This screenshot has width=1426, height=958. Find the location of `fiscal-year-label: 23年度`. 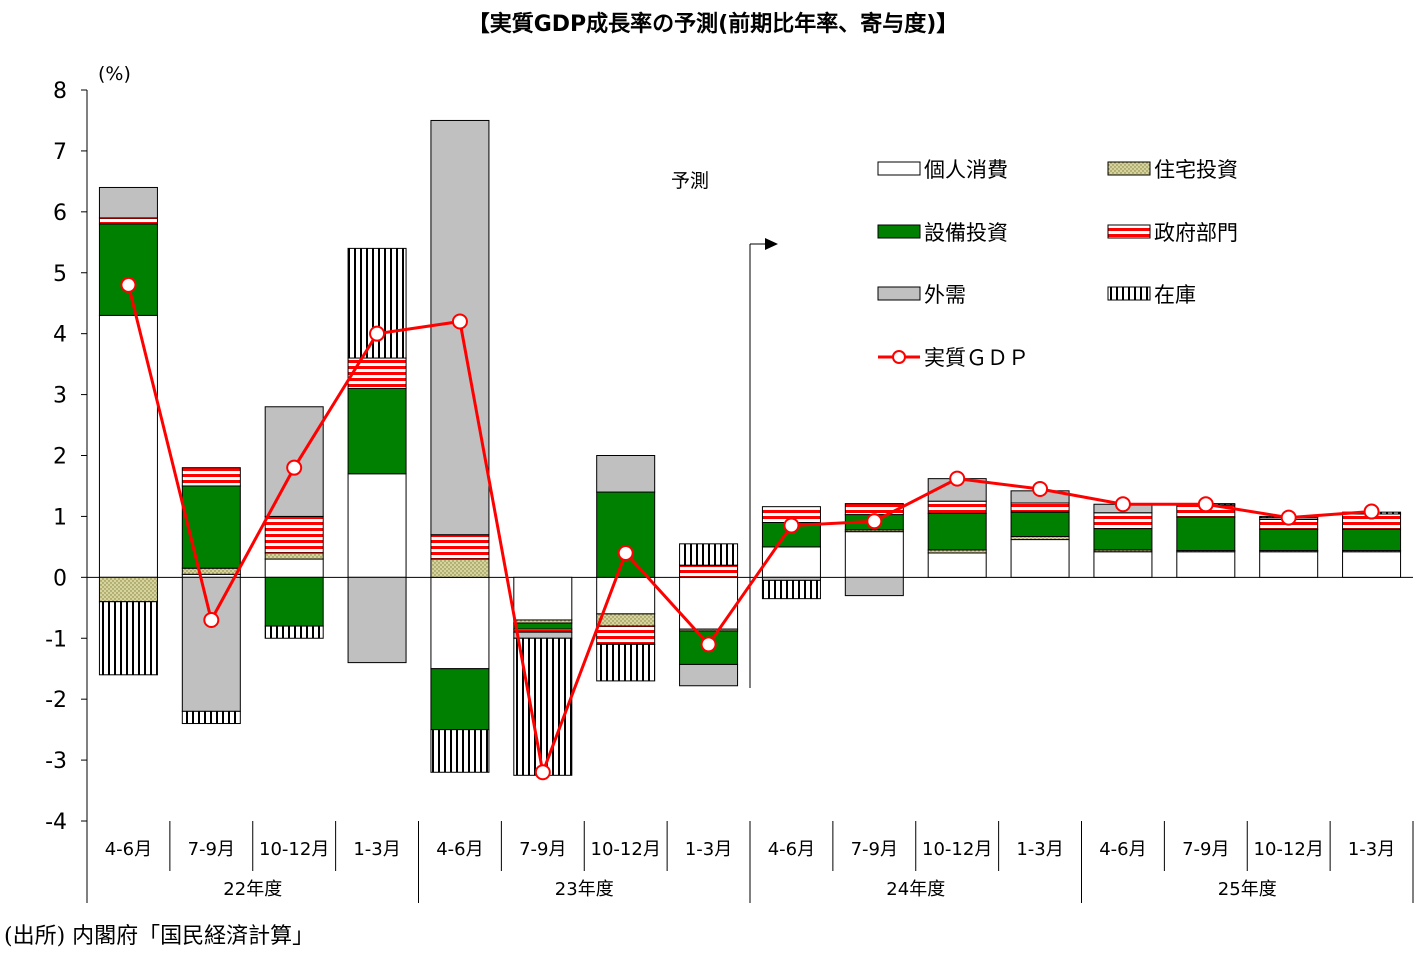

fiscal-year-label: 23年度 is located at coordinates (584, 889).